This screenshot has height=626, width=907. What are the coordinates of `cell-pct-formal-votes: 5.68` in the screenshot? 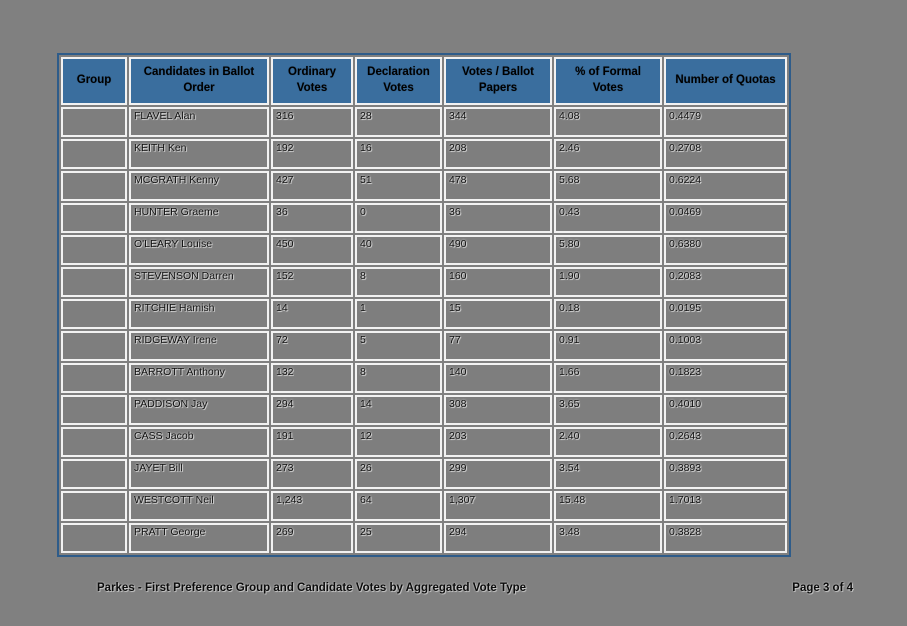 It's located at (608, 186).